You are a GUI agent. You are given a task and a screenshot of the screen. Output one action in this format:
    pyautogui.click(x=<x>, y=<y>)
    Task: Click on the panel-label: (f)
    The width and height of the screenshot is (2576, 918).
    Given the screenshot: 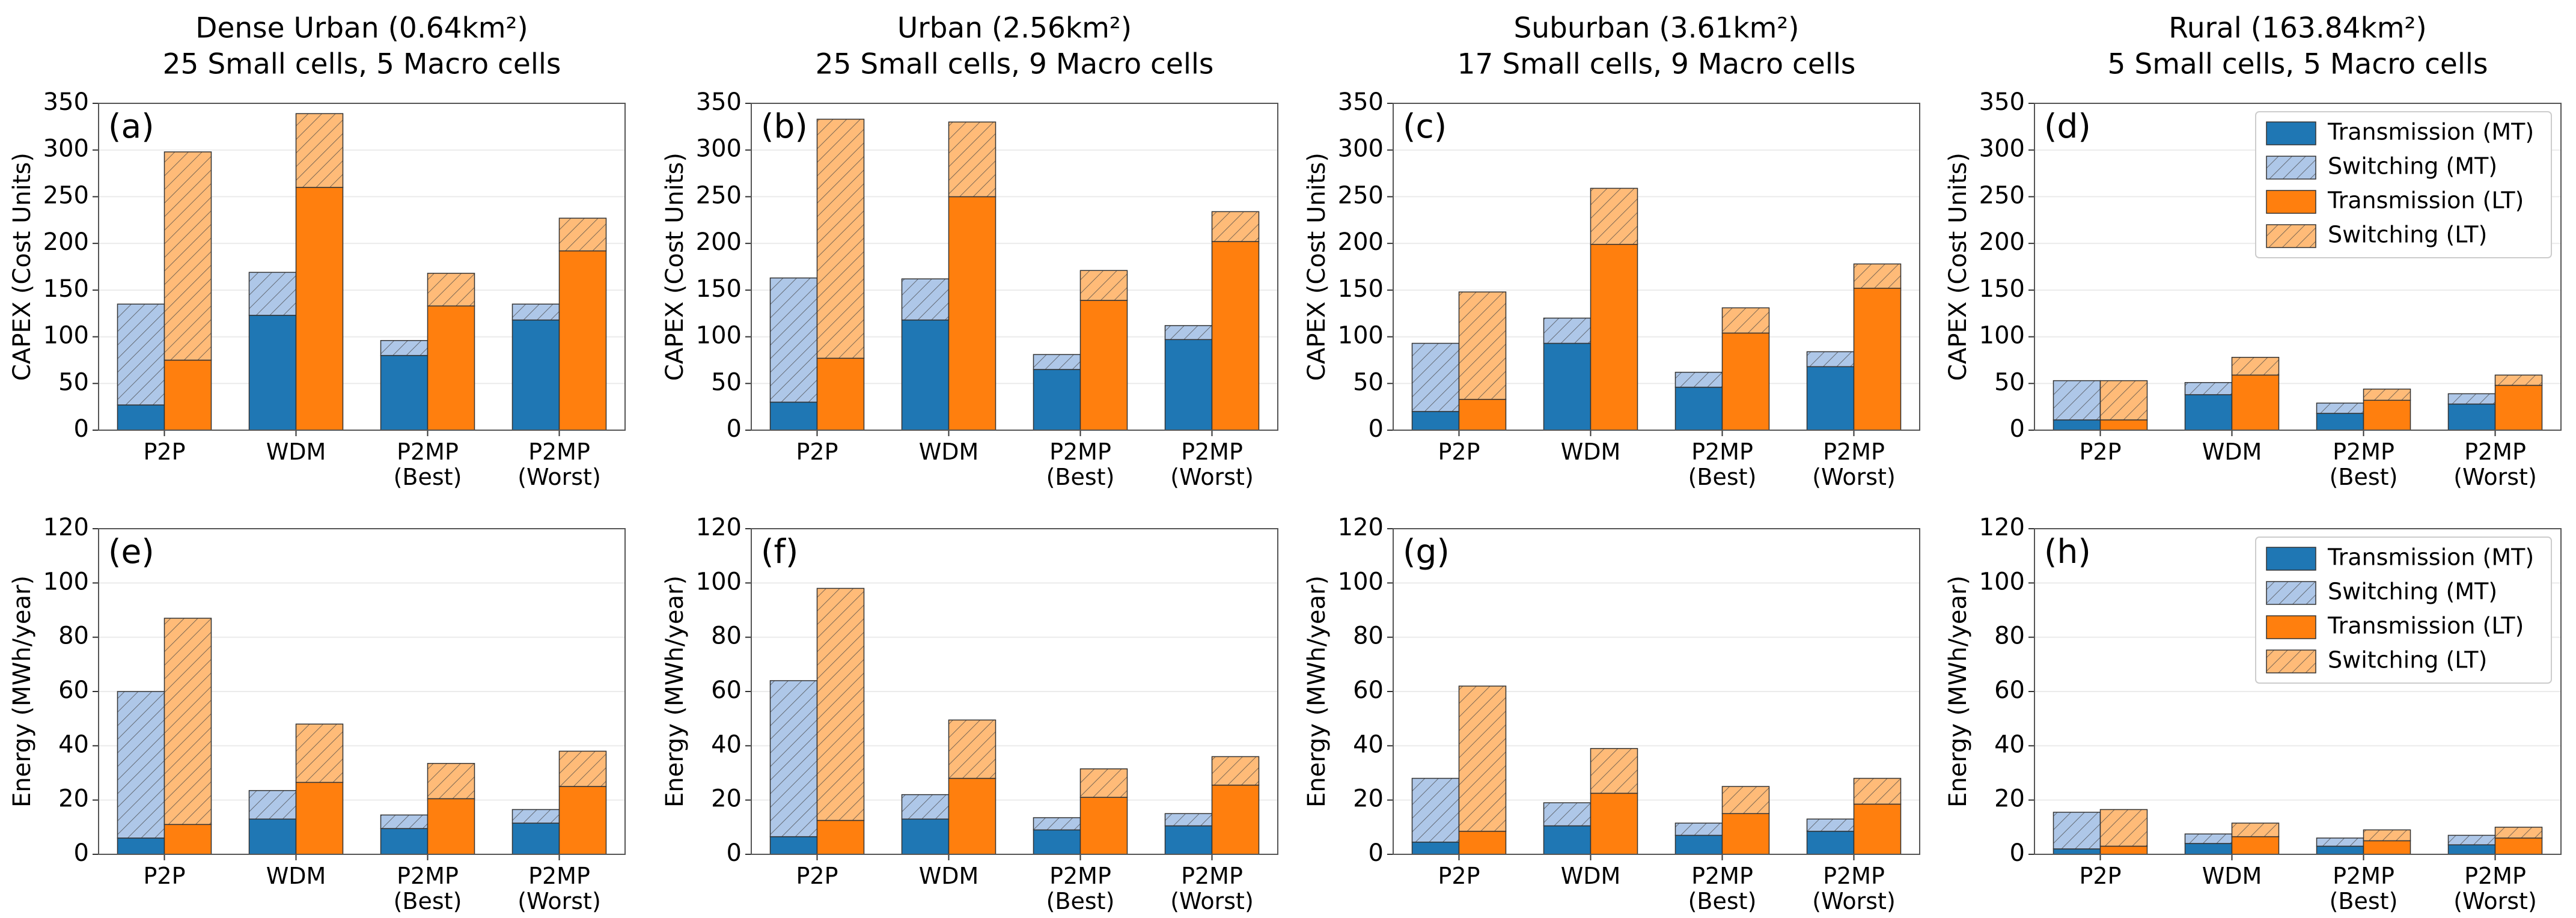 What is the action you would take?
    pyautogui.click(x=779, y=551)
    